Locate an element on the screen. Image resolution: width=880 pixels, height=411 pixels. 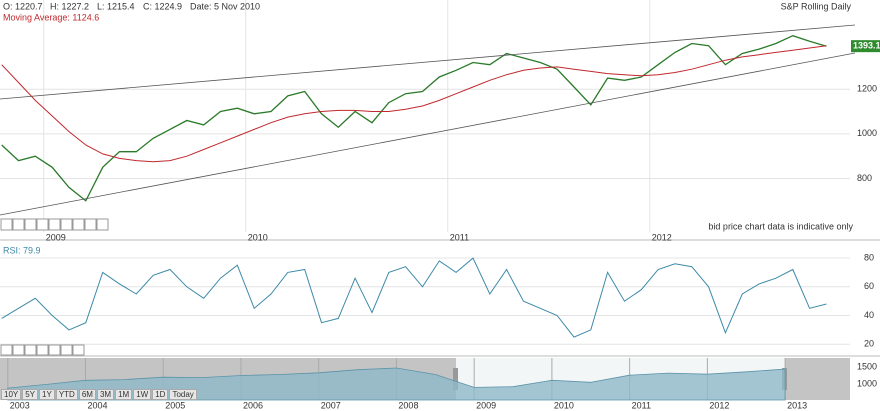
moving-average: Moving Average: 1124.6 is located at coordinates (51, 17).